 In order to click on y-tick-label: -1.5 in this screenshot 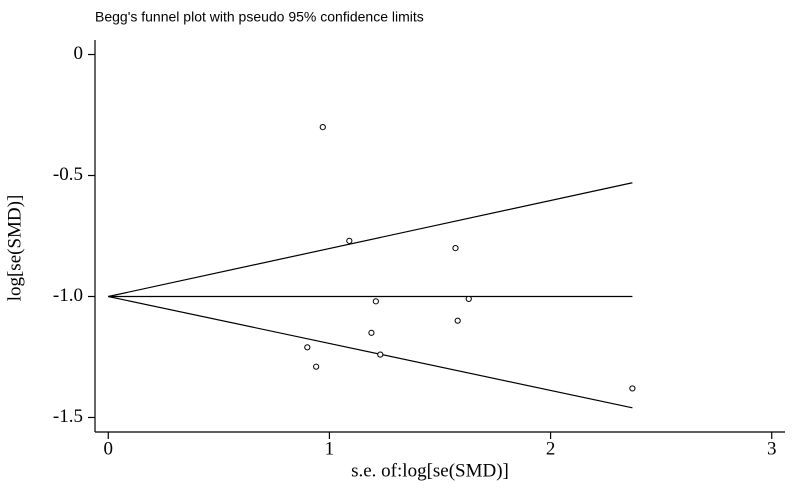, I will do `click(68, 416)`.